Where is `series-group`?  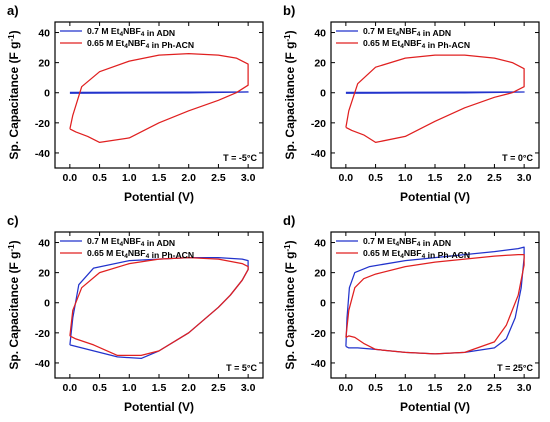 series-group is located at coordinates (435, 99).